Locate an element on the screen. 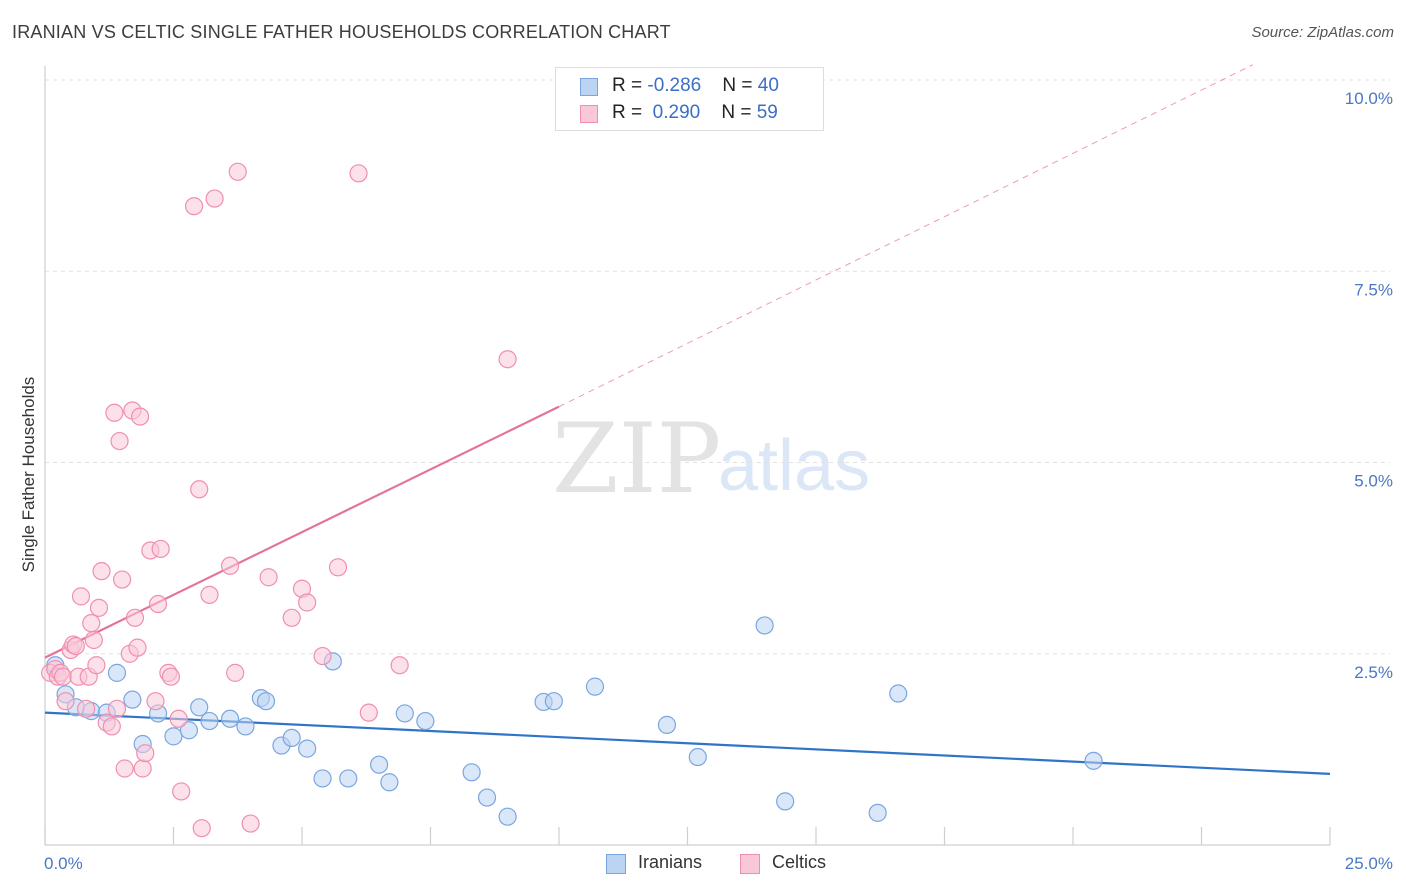  legend-n-value: 59 is located at coordinates (767, 112).